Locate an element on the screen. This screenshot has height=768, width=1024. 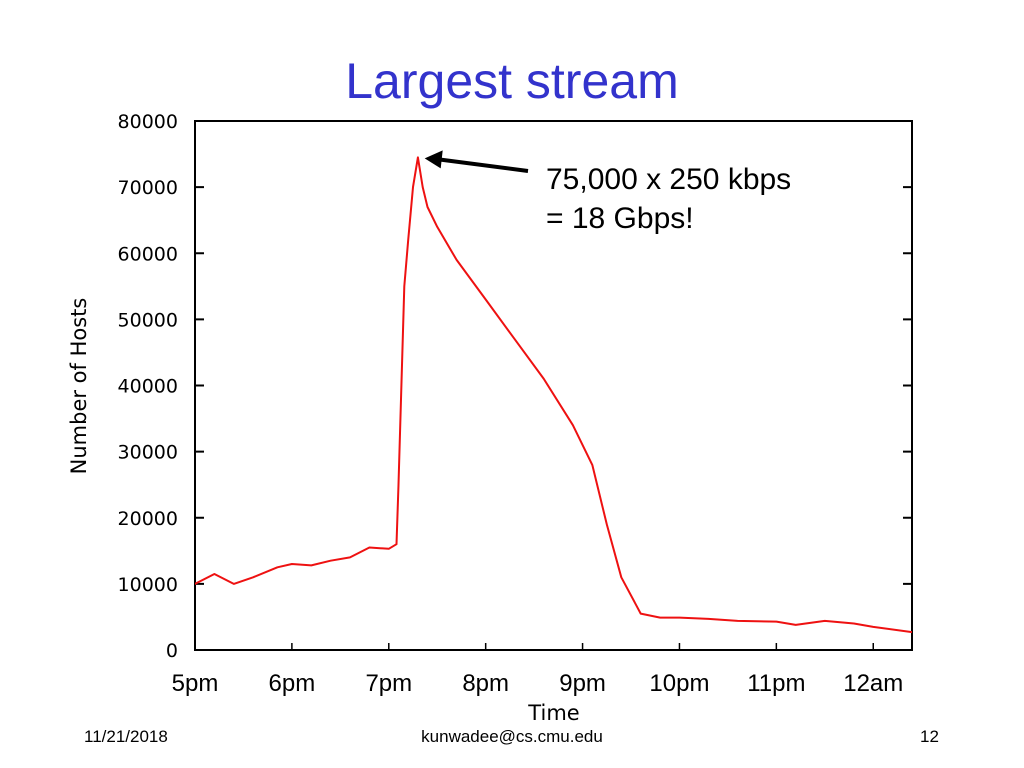
x-axis-title: Time is located at coordinates (553, 713).